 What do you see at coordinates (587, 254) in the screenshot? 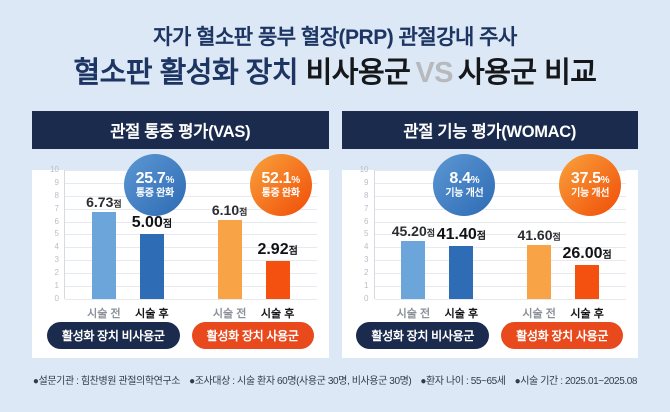
I see `bar-value-label: 26.00점` at bounding box center [587, 254].